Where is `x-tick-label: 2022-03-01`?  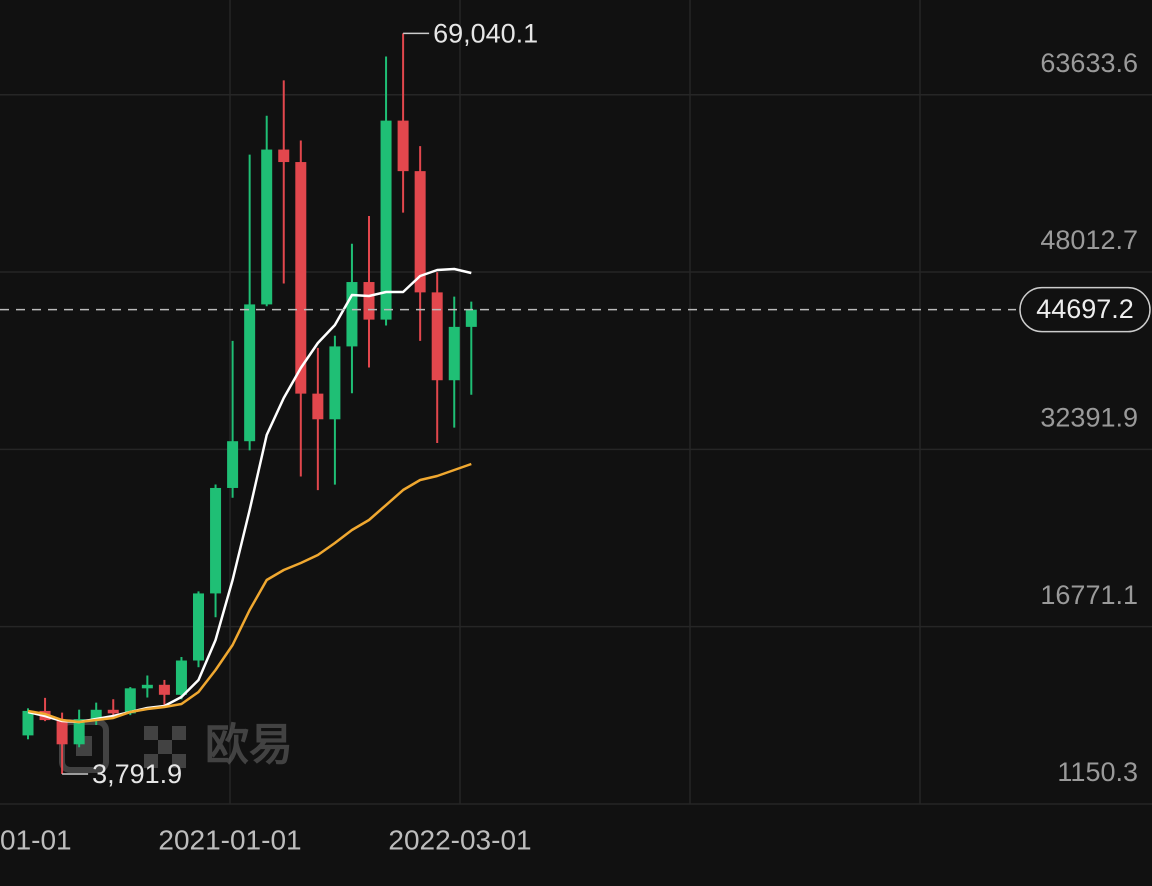
x-tick-label: 2022-03-01 is located at coordinates (459, 839).